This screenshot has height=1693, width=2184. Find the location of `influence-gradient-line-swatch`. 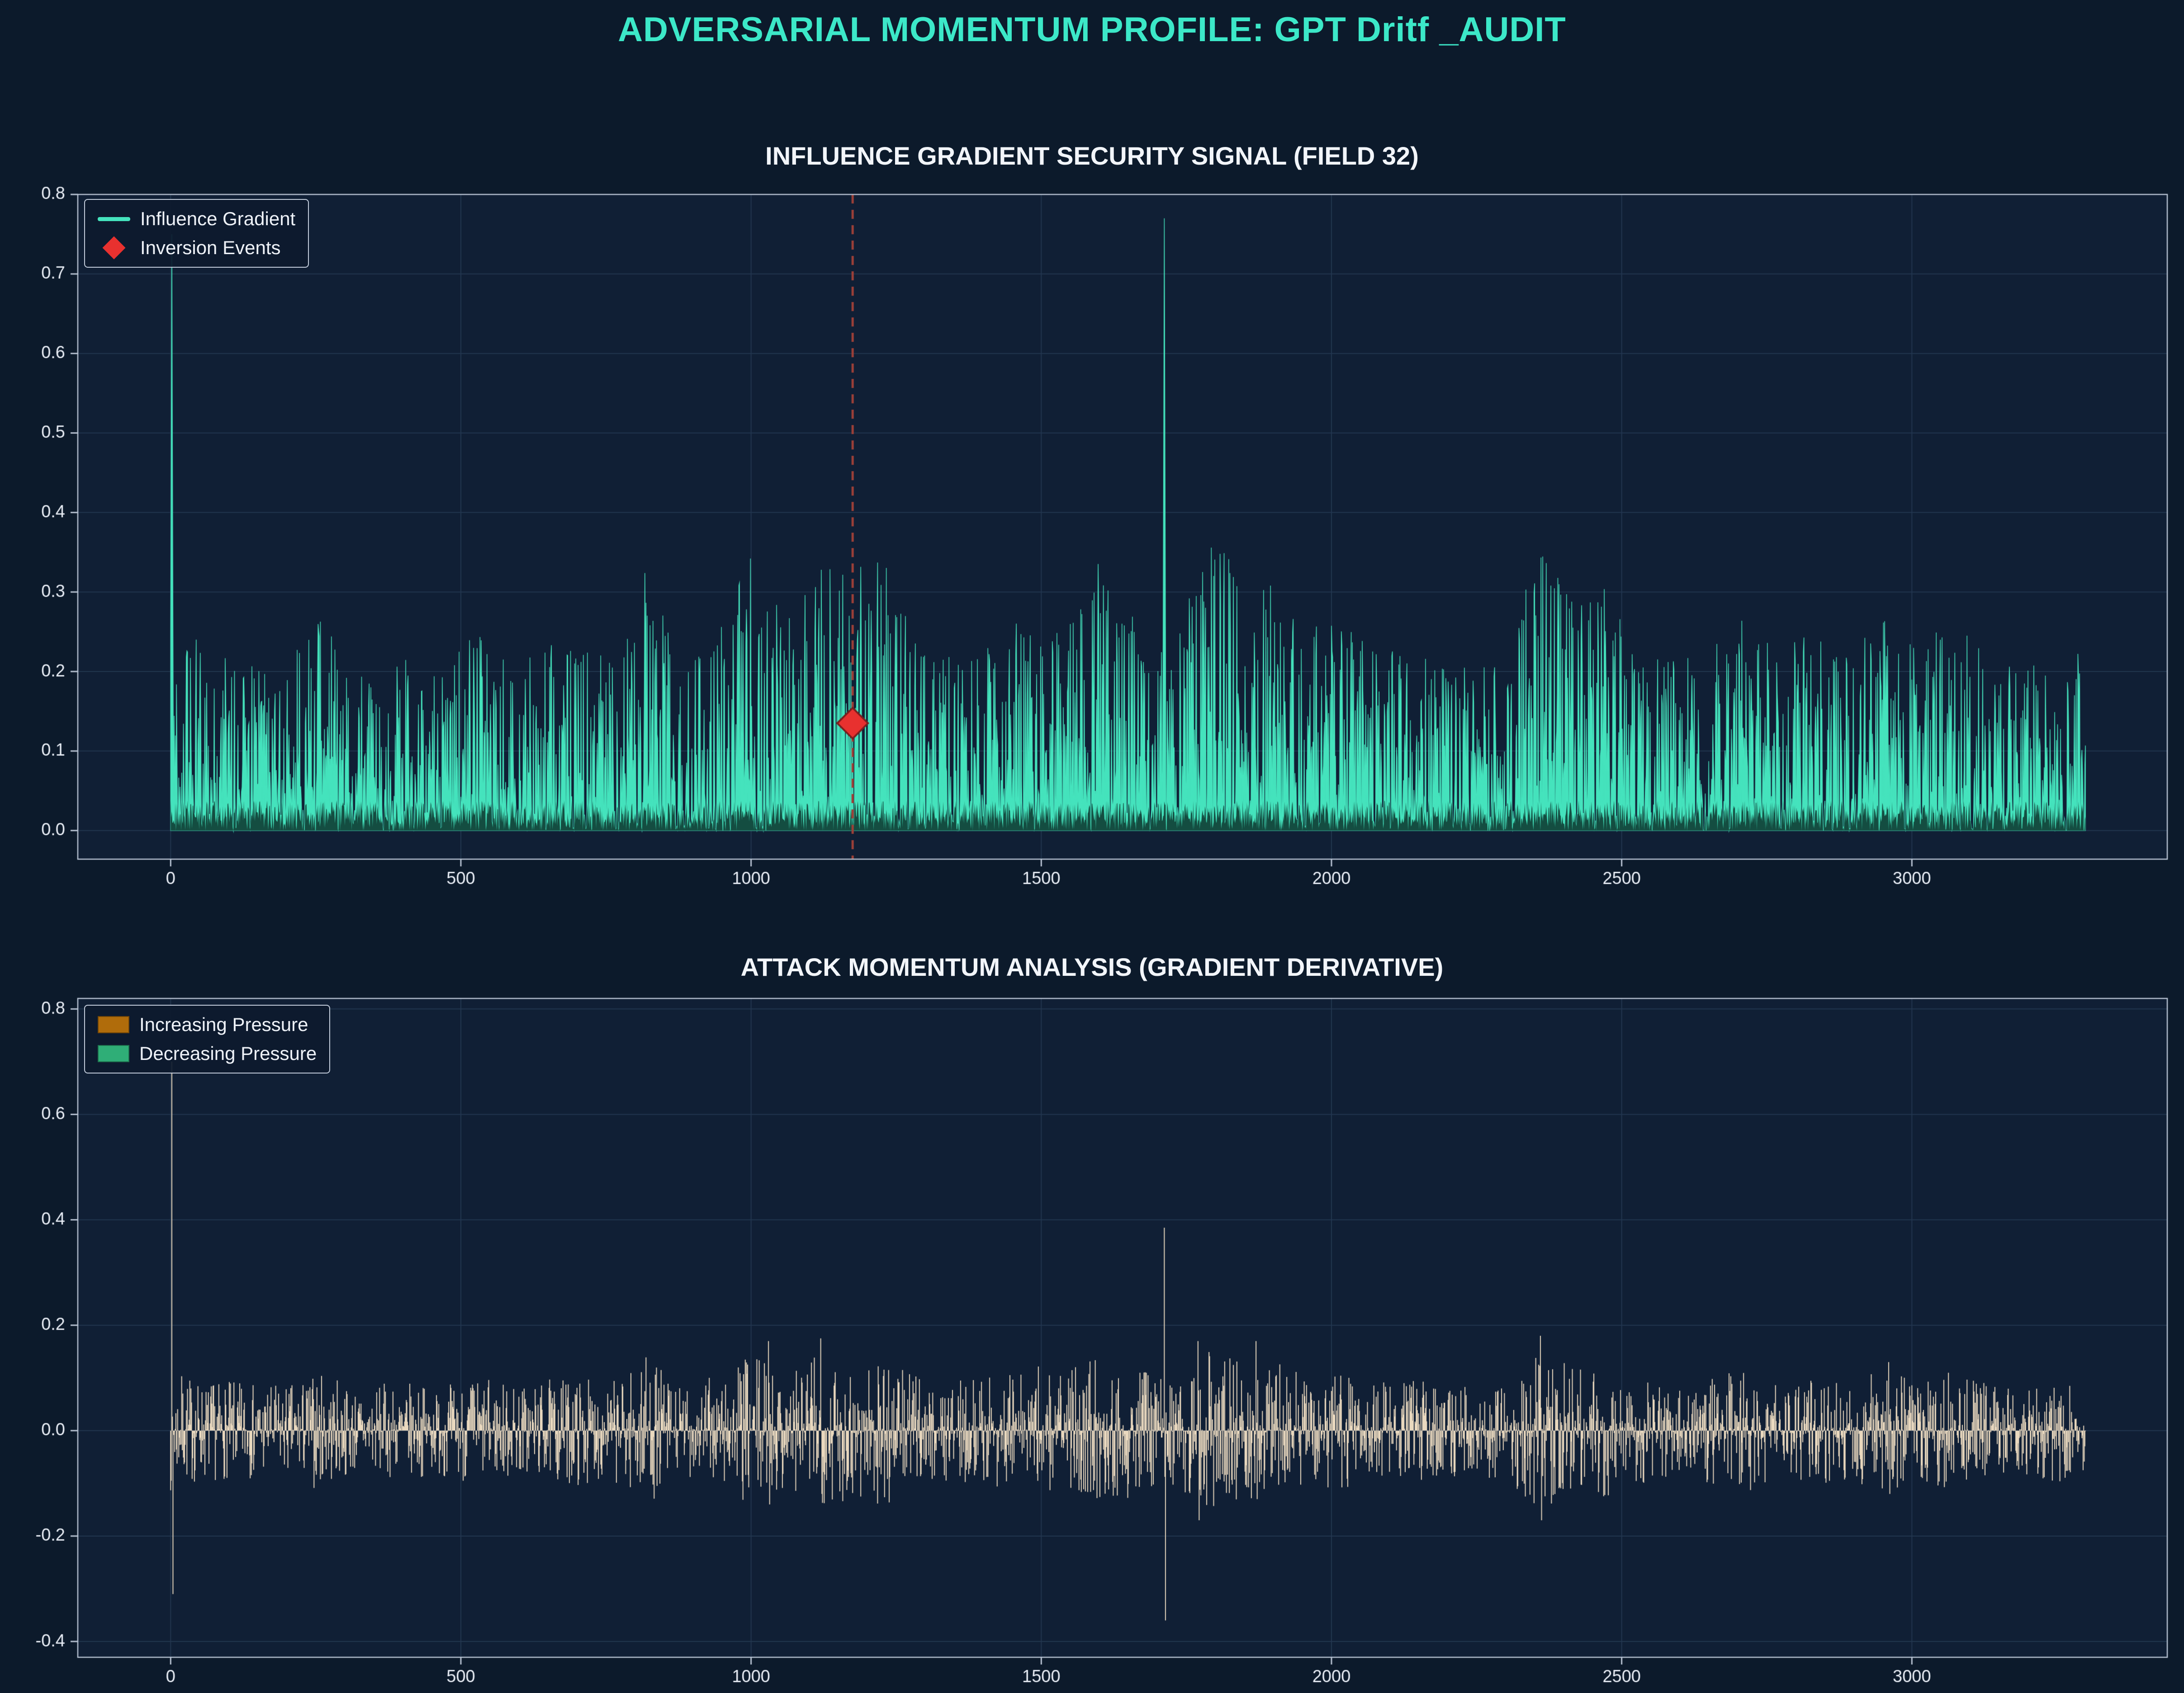

influence-gradient-line-swatch is located at coordinates (114, 219).